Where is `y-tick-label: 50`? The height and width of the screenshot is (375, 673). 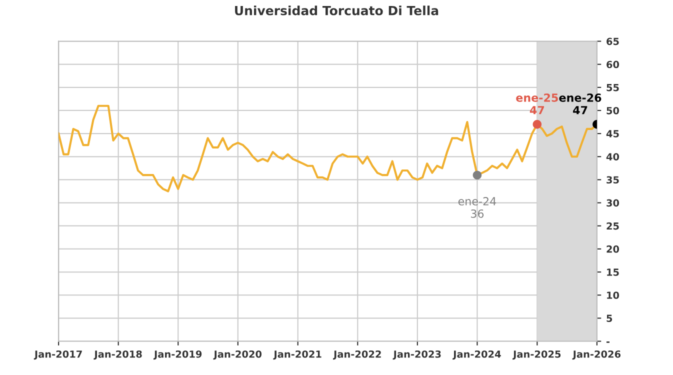 y-tick-label: 50 is located at coordinates (613, 110).